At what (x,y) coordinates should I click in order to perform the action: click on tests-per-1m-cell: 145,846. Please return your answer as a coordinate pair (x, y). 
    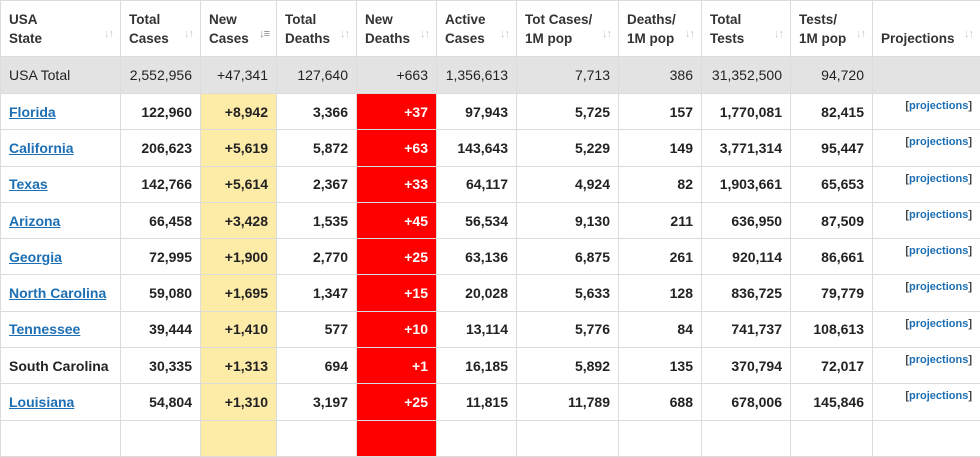
    Looking at the image, I should click on (832, 402).